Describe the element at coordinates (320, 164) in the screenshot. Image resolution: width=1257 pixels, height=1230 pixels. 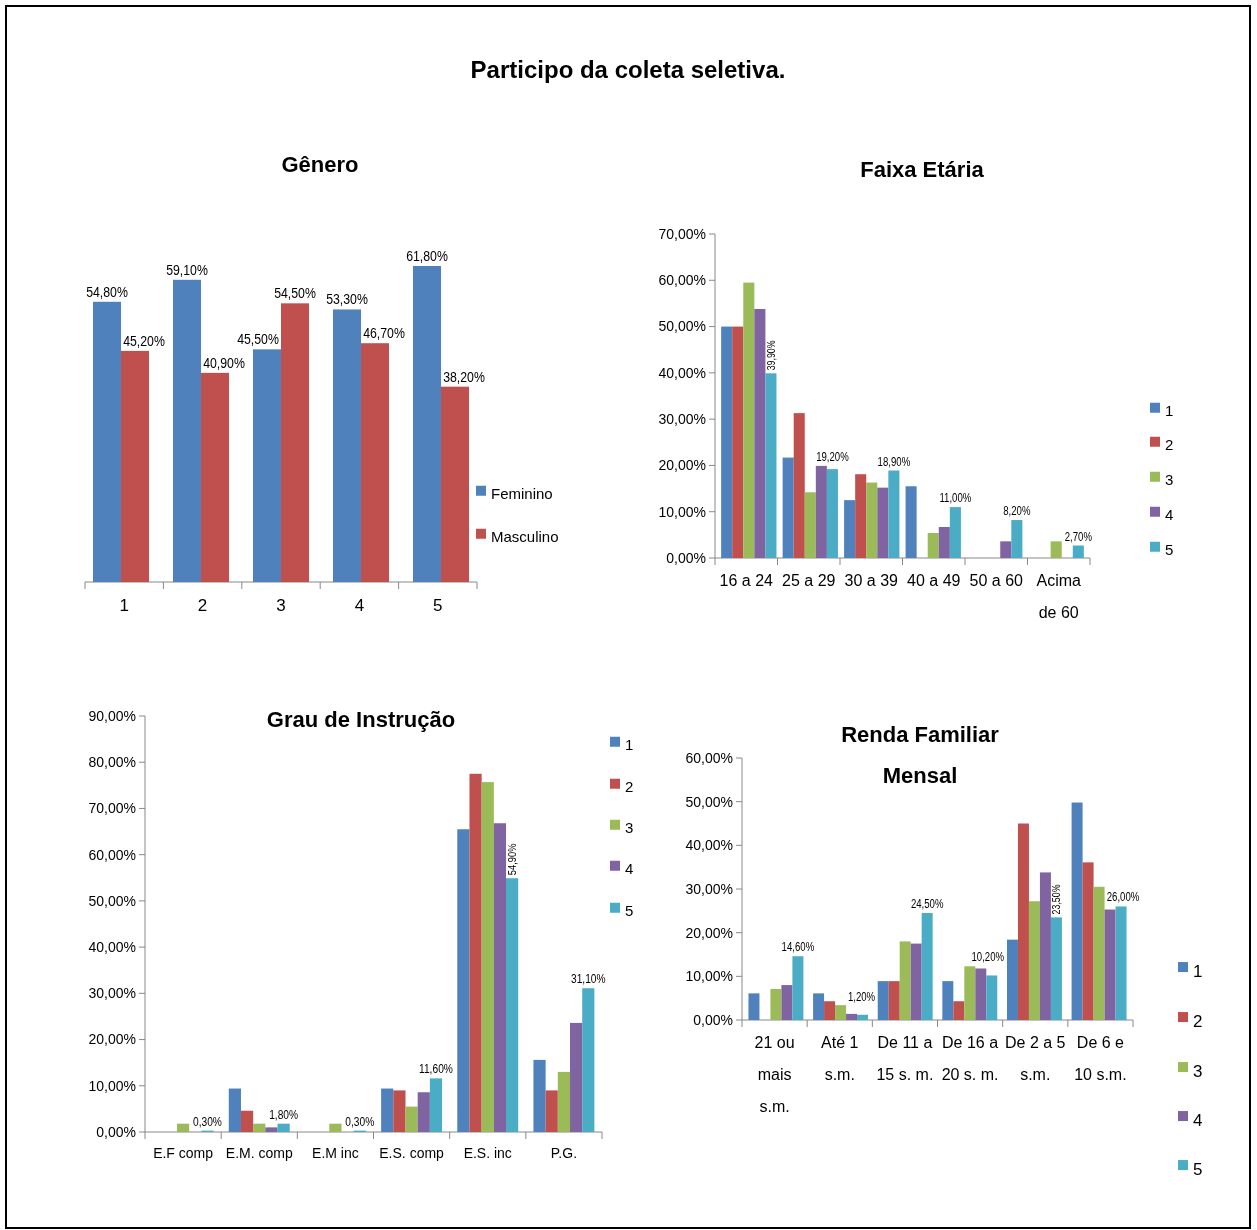
I see `chart-title: Gênero` at that location.